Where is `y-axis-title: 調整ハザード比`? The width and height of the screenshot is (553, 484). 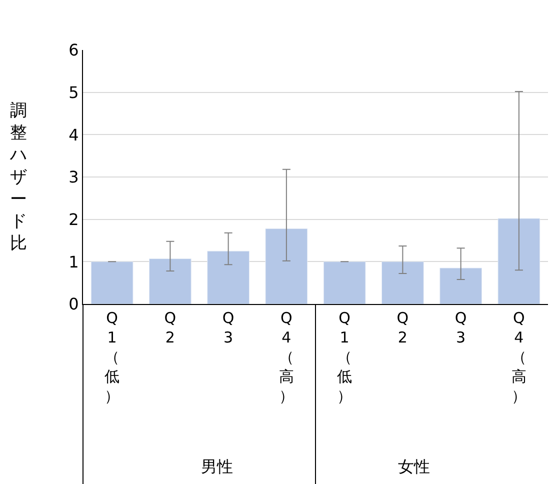
y-axis-title: 調整ハザード比 is located at coordinates (18, 177).